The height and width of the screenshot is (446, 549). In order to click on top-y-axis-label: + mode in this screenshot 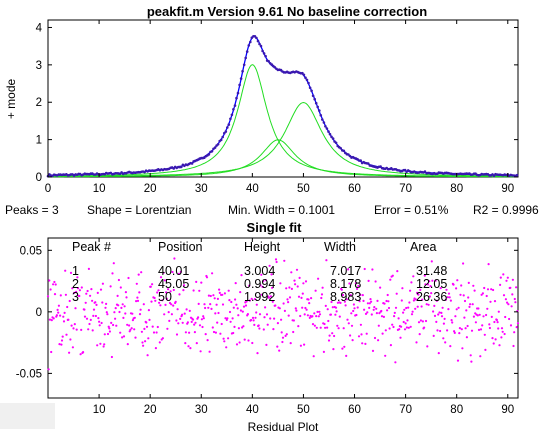, I will do `click(11, 98)`.